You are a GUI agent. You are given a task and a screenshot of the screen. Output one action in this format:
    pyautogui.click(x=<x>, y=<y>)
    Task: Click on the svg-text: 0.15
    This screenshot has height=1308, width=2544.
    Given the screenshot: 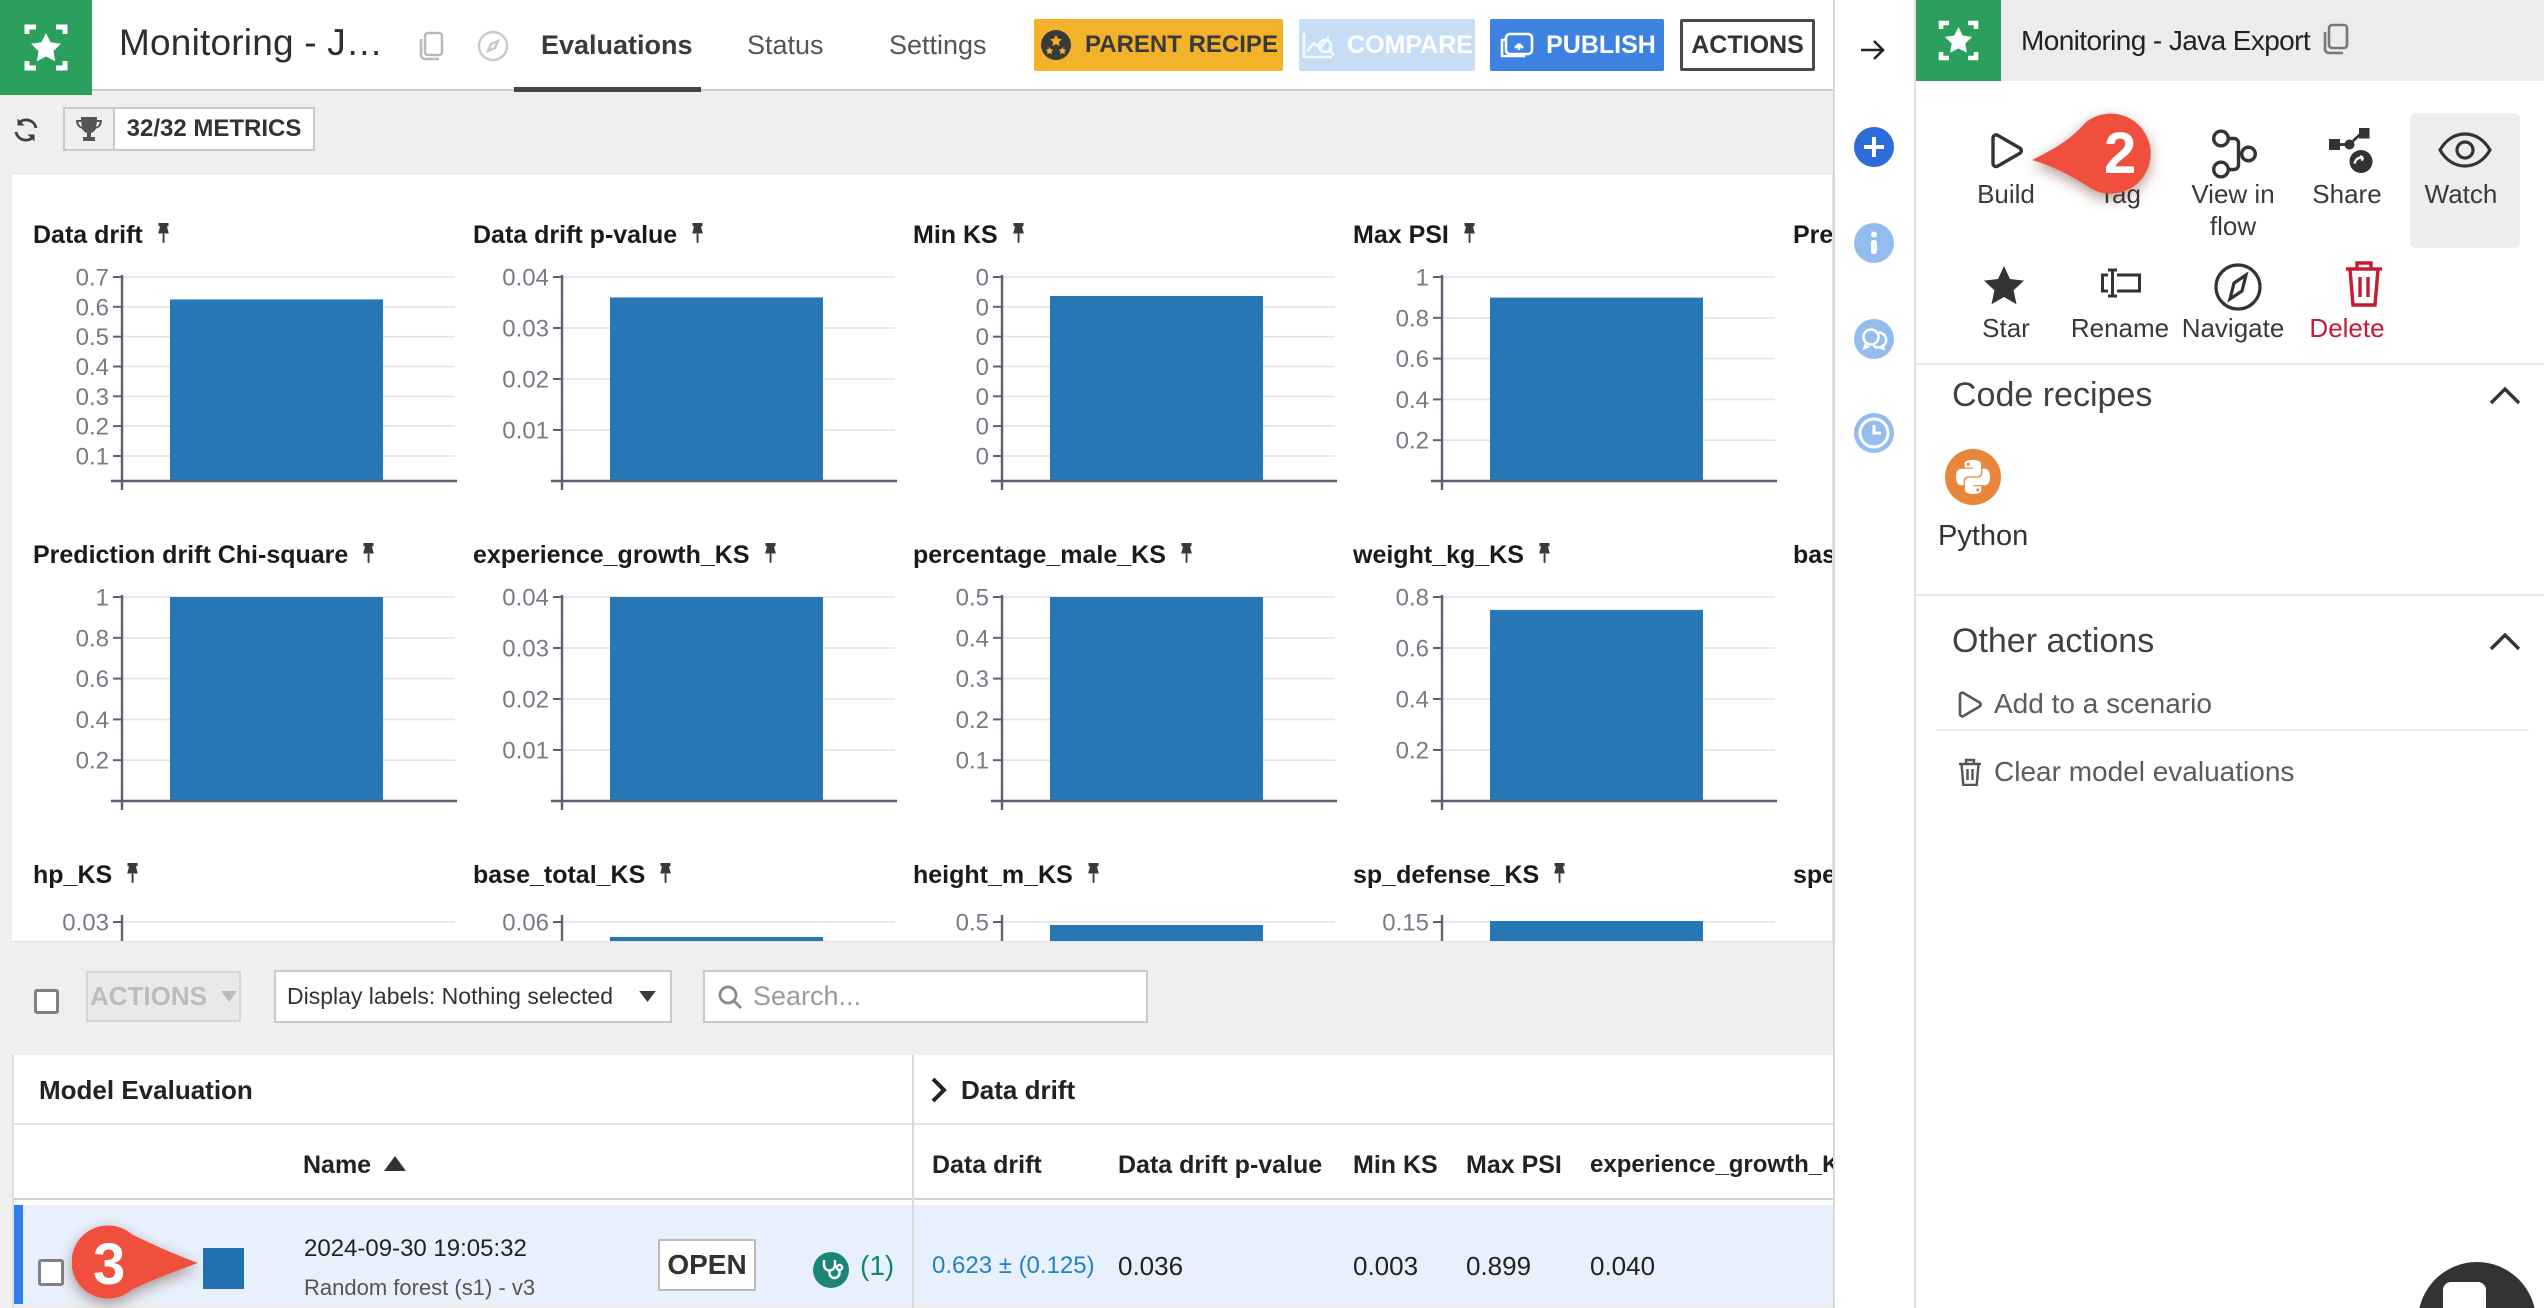 What is the action you would take?
    pyautogui.click(x=1405, y=923)
    